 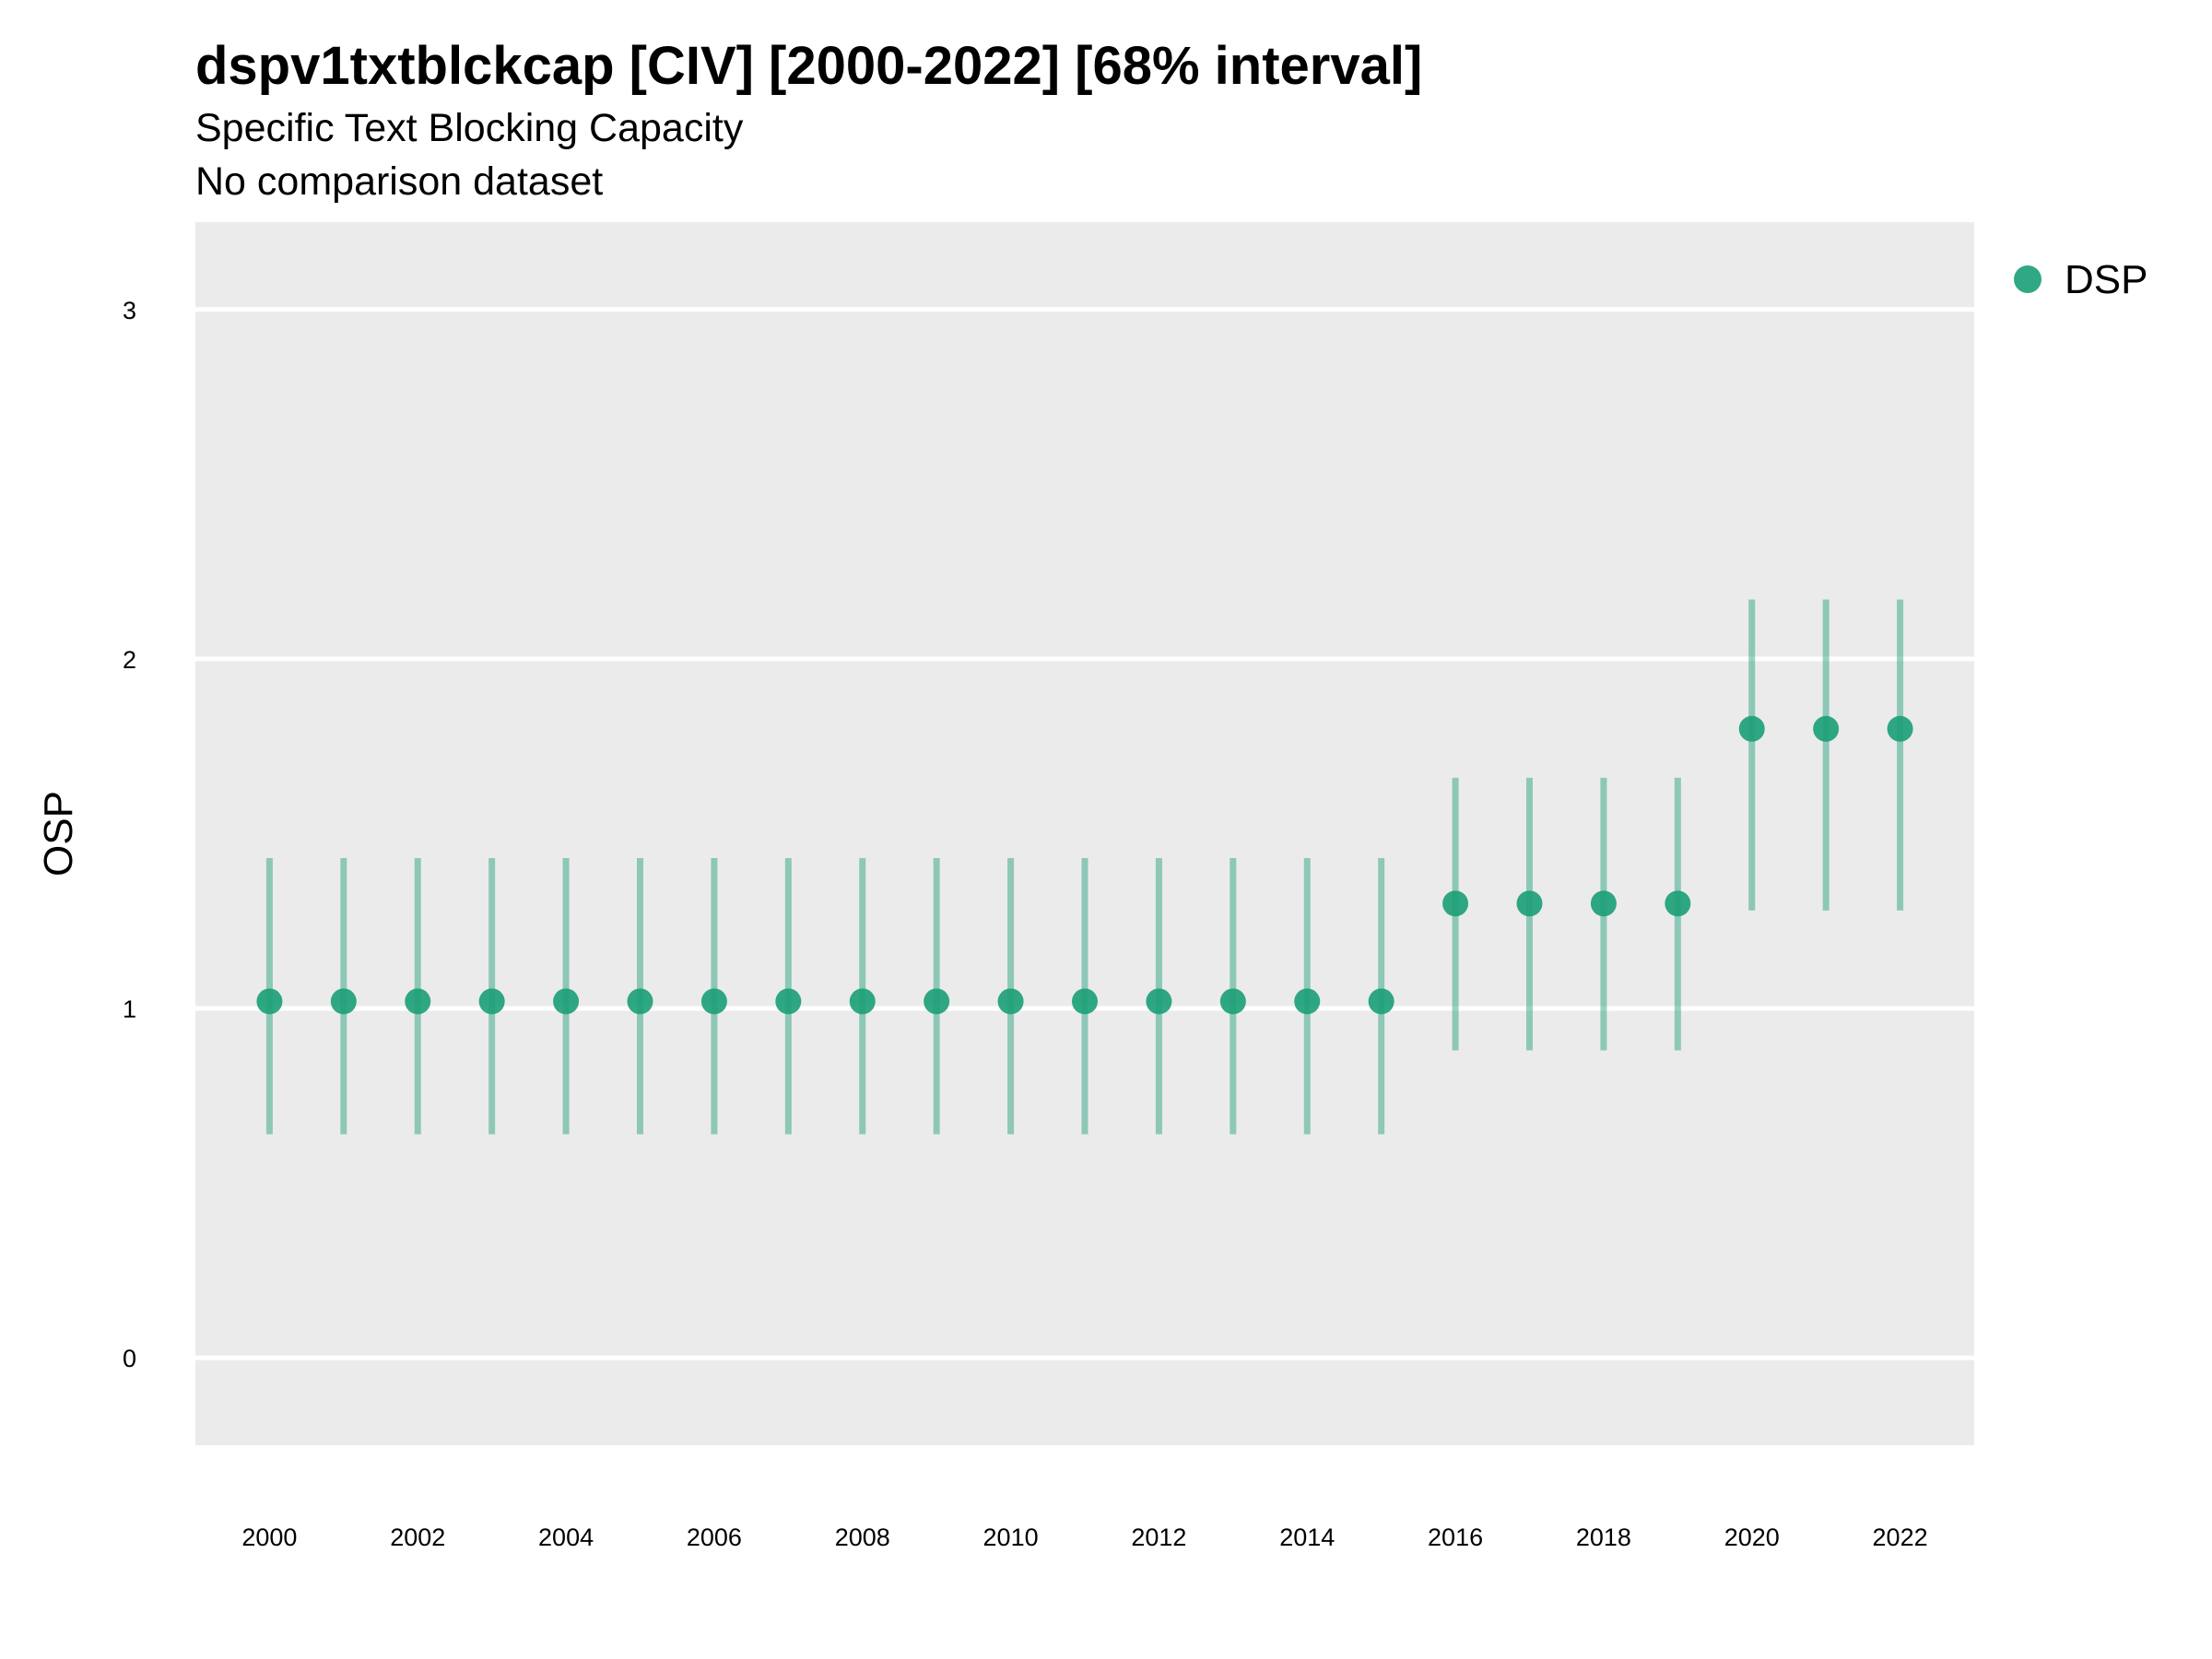 What do you see at coordinates (129, 1009) in the screenshot?
I see `y-tick-label: 1` at bounding box center [129, 1009].